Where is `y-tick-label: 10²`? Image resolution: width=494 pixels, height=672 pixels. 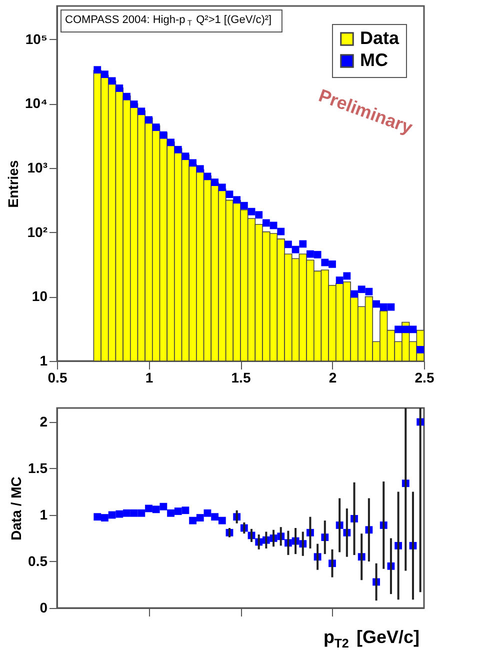 y-tick-label: 10² is located at coordinates (37, 232).